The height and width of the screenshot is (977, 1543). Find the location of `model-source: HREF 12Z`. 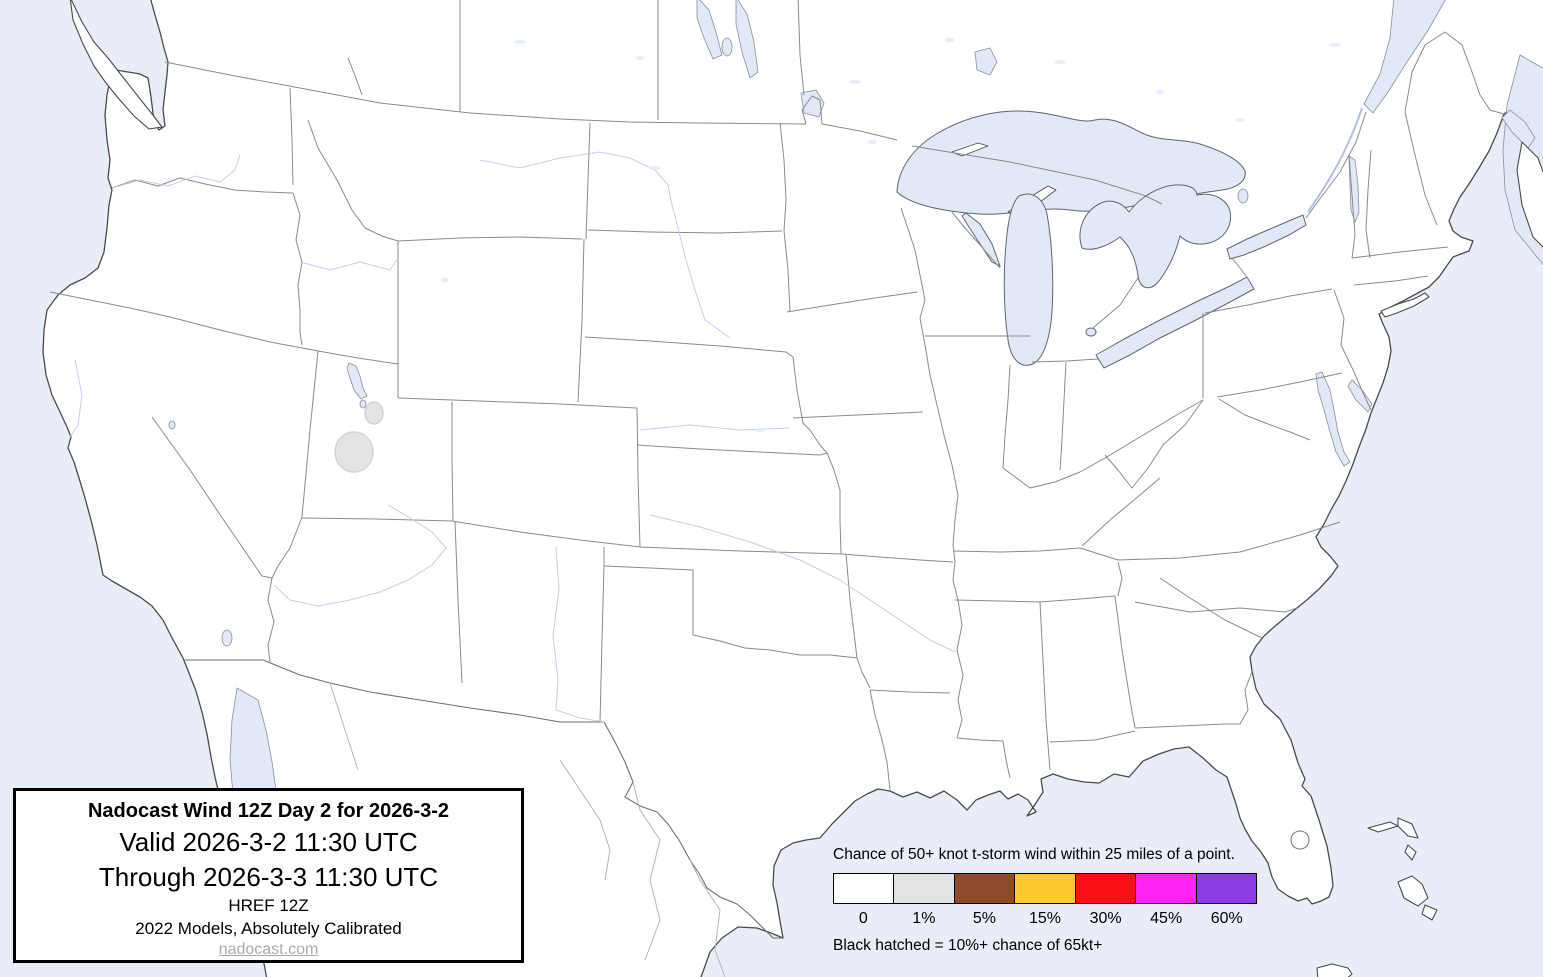

model-source: HREF 12Z is located at coordinates (268, 905).